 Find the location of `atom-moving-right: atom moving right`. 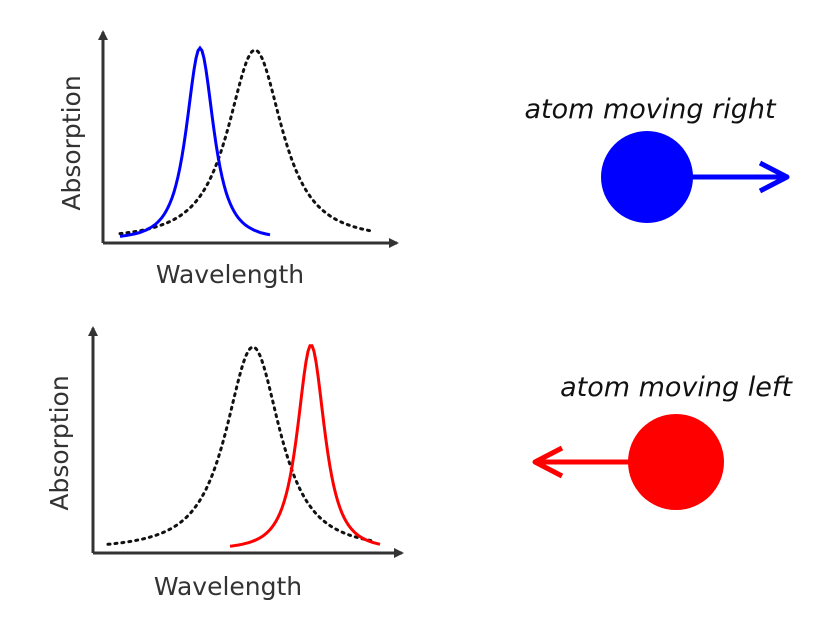

atom-moving-right: atom moving right is located at coordinates (657, 158).